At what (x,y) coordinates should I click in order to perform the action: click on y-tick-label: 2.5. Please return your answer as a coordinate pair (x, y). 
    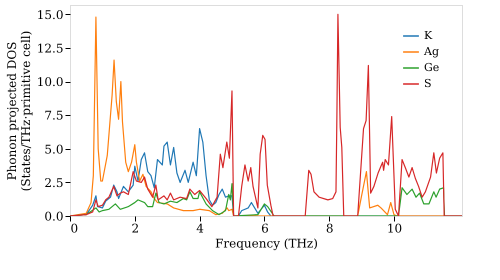
    Looking at the image, I should click on (54, 183).